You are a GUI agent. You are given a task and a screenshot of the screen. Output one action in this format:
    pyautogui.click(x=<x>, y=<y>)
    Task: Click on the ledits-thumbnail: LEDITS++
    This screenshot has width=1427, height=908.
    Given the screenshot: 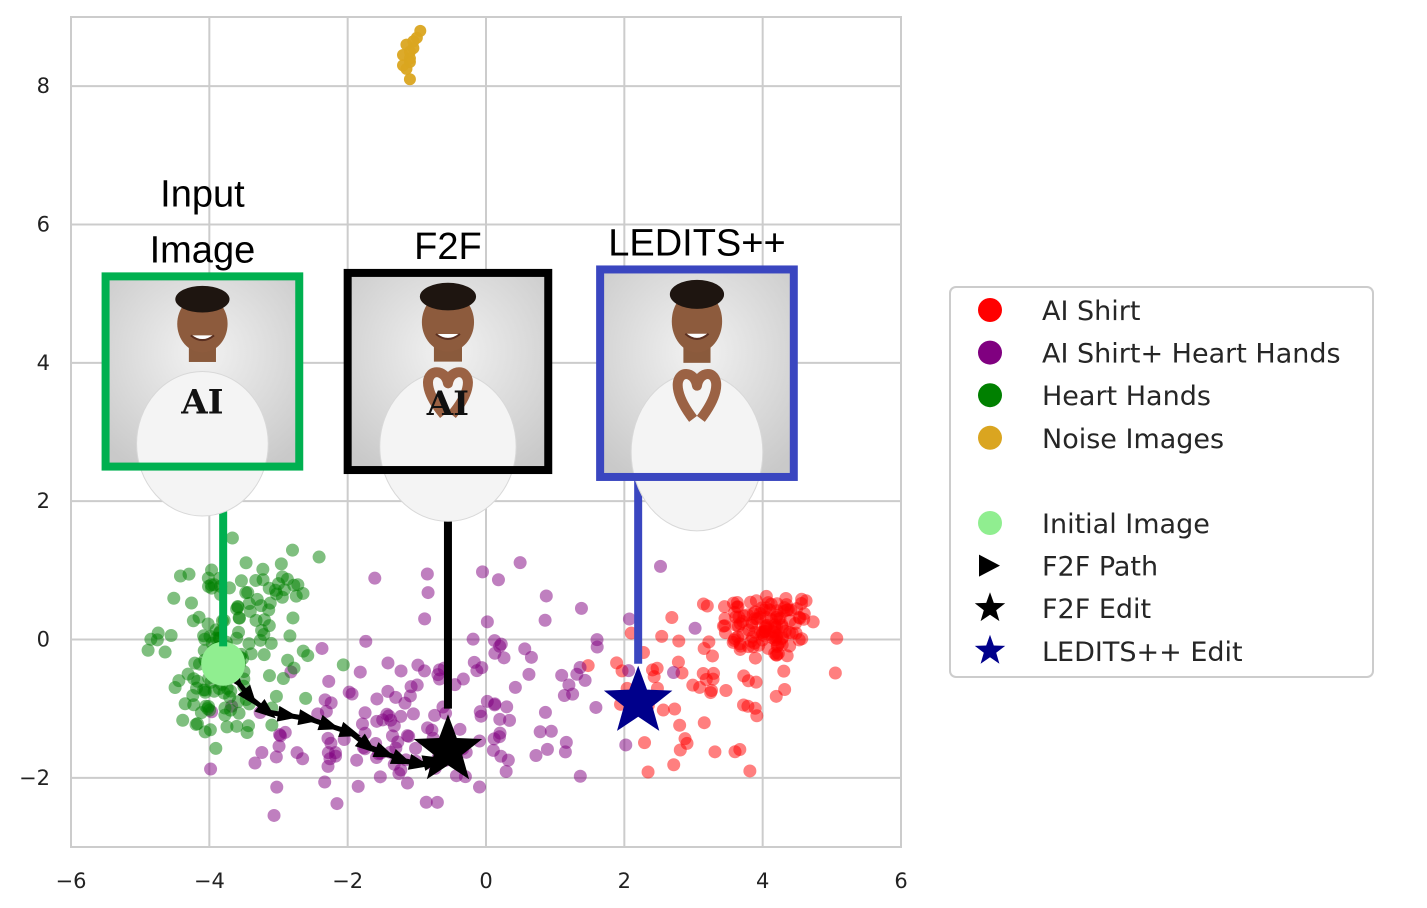 What is the action you would take?
    pyautogui.click(x=697, y=443)
    